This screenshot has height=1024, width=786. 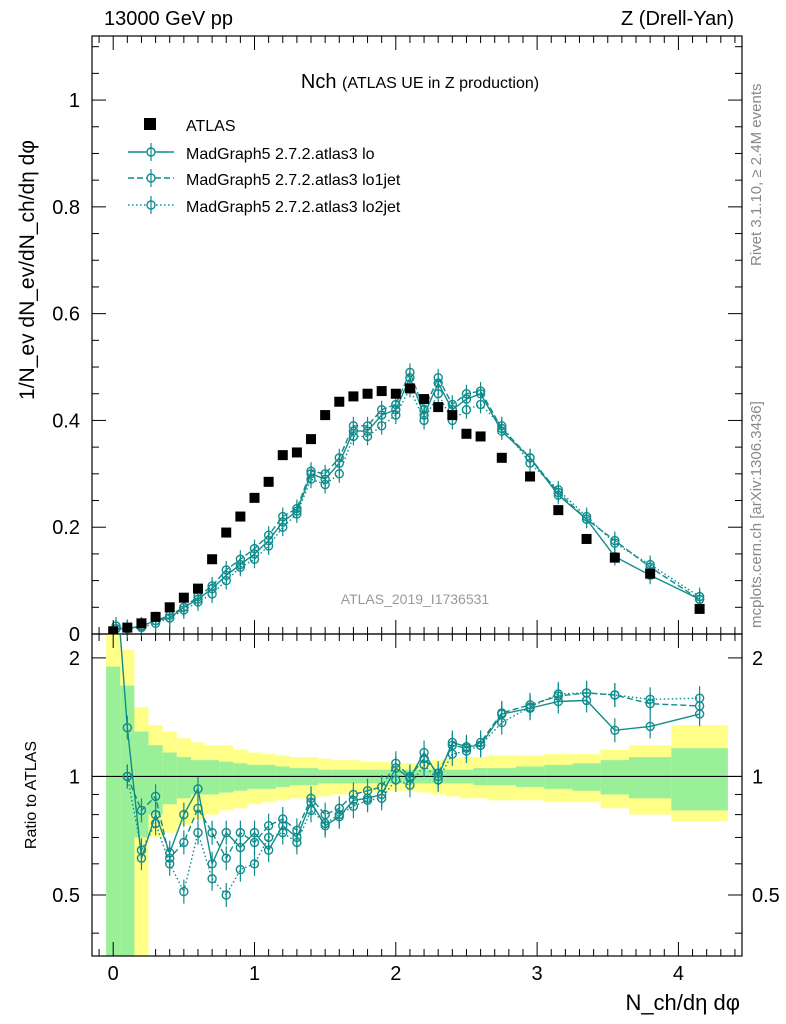 I want to click on ratio-y-tick-label-right: 2, so click(x=757, y=659).